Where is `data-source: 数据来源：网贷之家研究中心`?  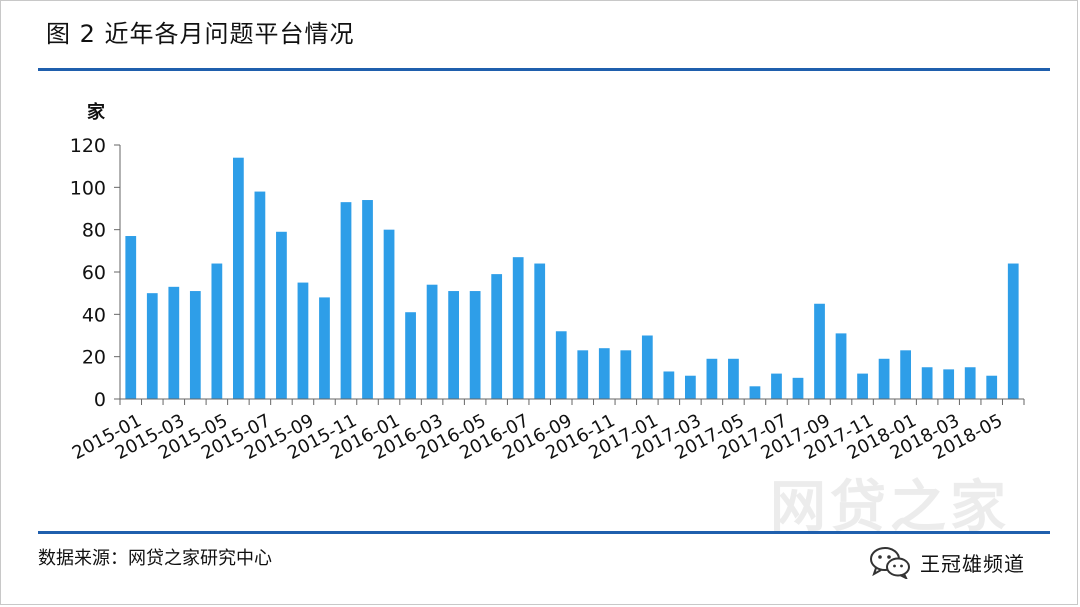 data-source: 数据来源：网贷之家研究中心 is located at coordinates (155, 558).